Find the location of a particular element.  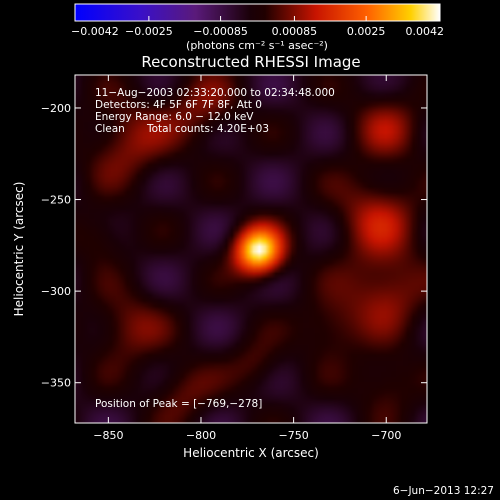

y-axis-label: Heliocentric Y (arcsec) is located at coordinates (19, 249).